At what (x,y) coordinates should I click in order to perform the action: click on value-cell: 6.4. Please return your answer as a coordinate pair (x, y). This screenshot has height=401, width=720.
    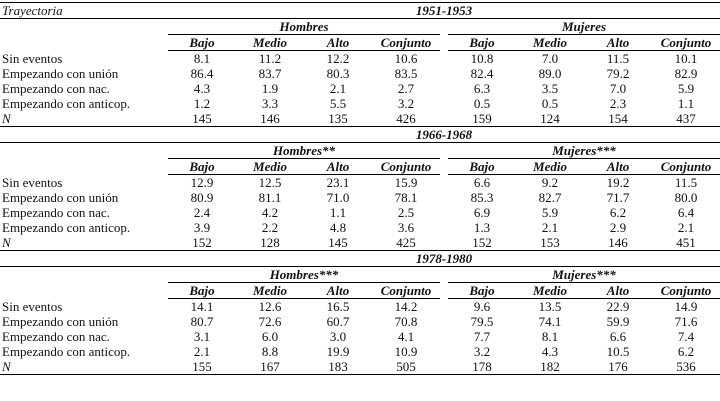
    Looking at the image, I should click on (686, 212).